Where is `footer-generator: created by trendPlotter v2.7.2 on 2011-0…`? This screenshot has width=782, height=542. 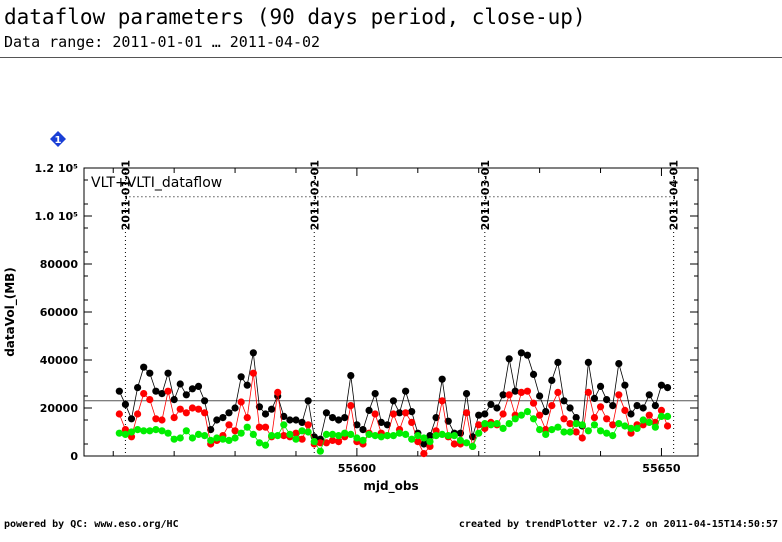 footer-generator: created by trendPlotter v2.7.2 on 2011-0… is located at coordinates (618, 524).